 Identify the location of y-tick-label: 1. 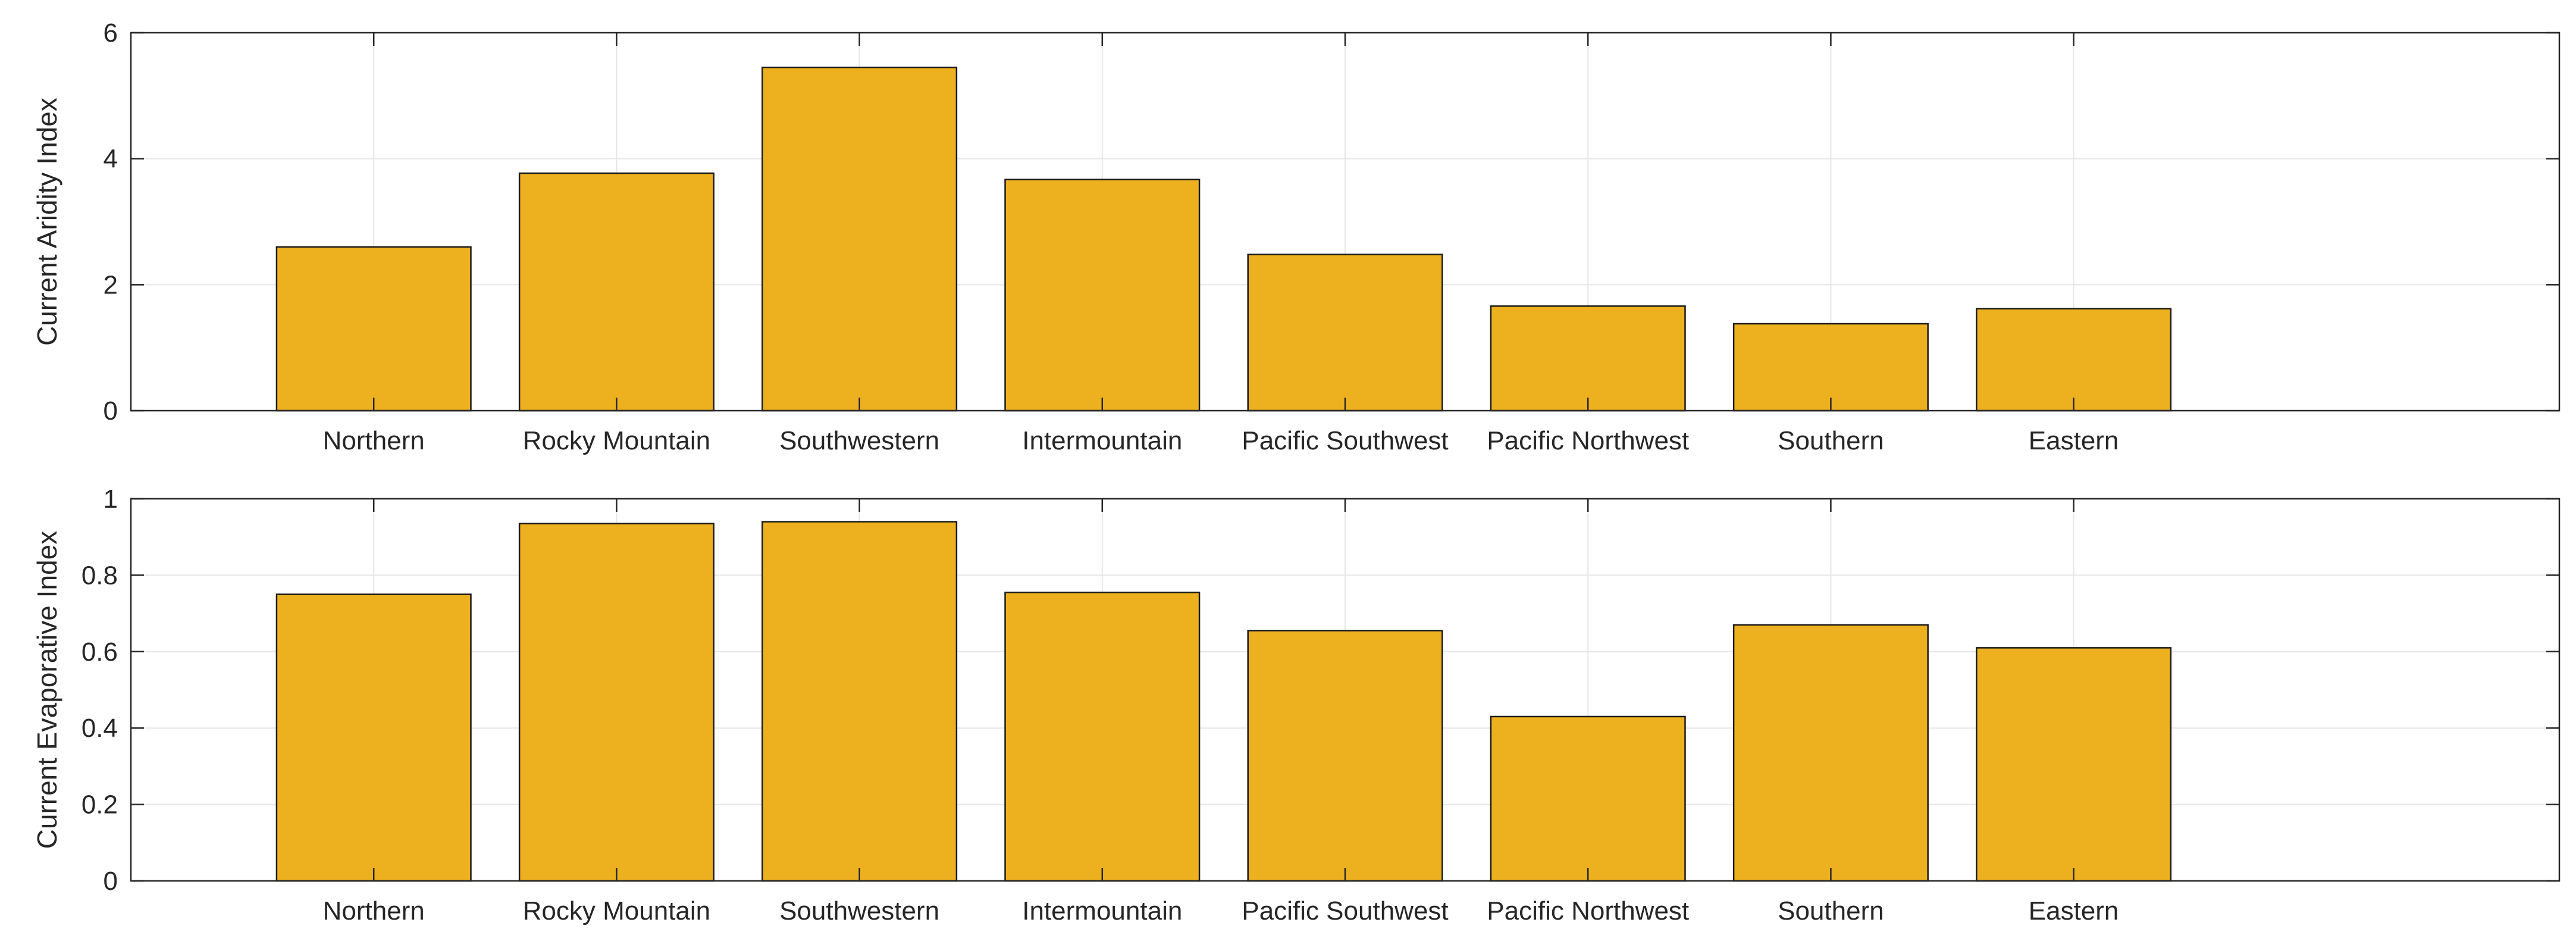
(111, 499).